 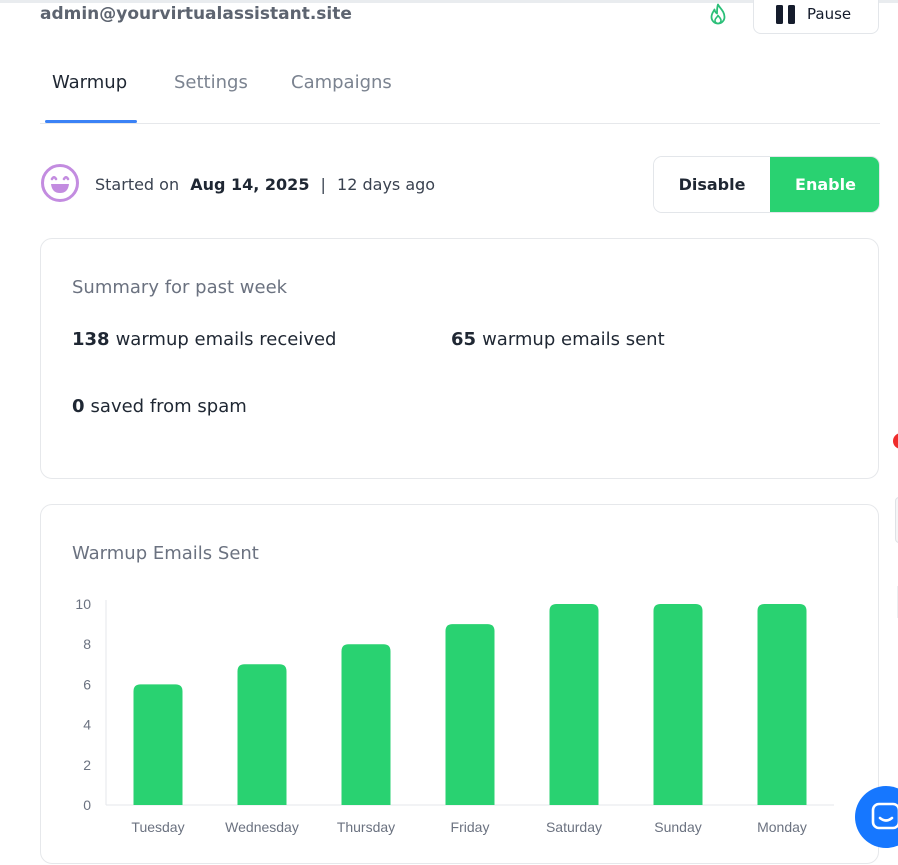 I want to click on tab-bar: Warmup Settings Campaigns, so click(x=460, y=93).